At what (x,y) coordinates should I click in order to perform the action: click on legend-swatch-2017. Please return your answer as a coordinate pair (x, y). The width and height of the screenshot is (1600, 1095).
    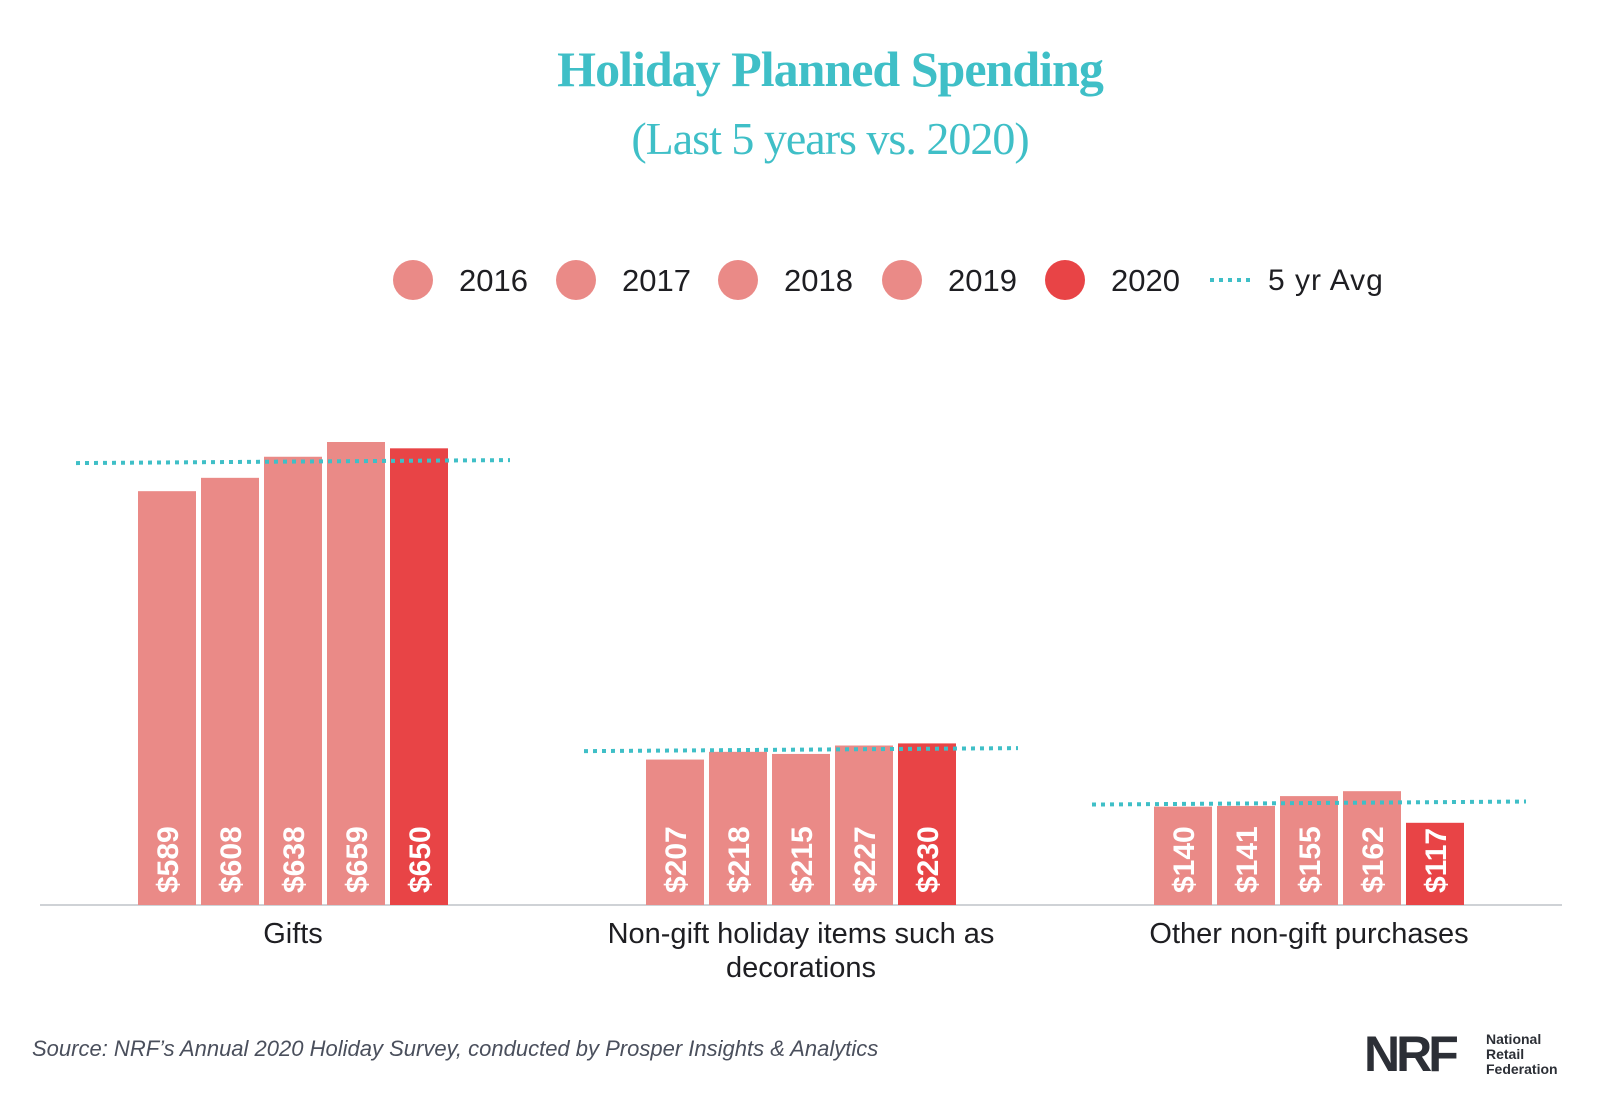
    Looking at the image, I should click on (576, 280).